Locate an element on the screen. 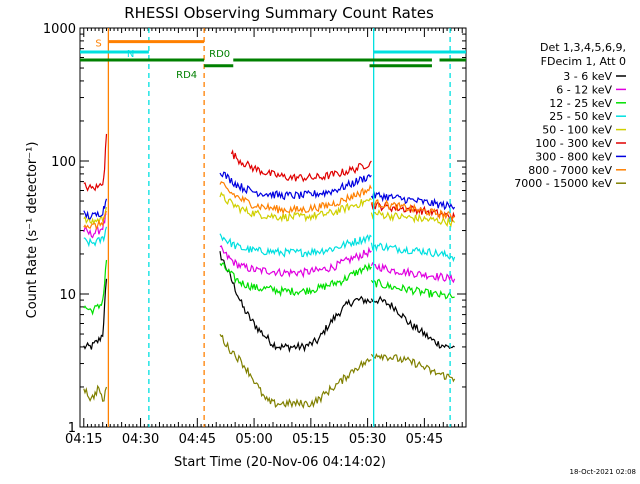 This screenshot has height=484, width=640. legend-entry-label: 300 - 800 keV is located at coordinates (573, 156).